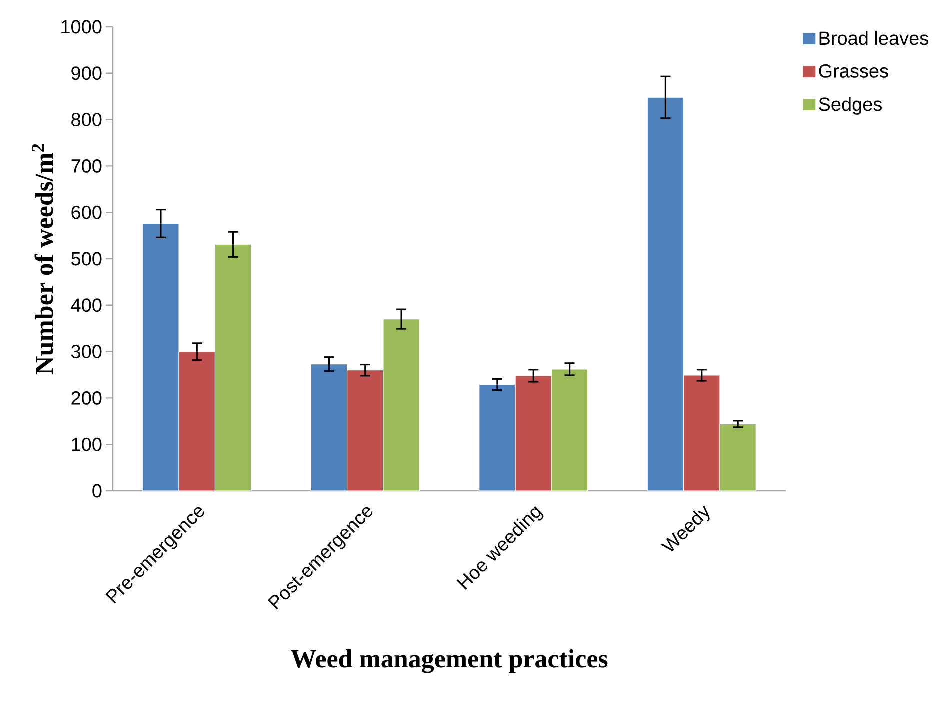  Describe the element at coordinates (87, 259) in the screenshot. I see `y-tick-label: 500` at that location.